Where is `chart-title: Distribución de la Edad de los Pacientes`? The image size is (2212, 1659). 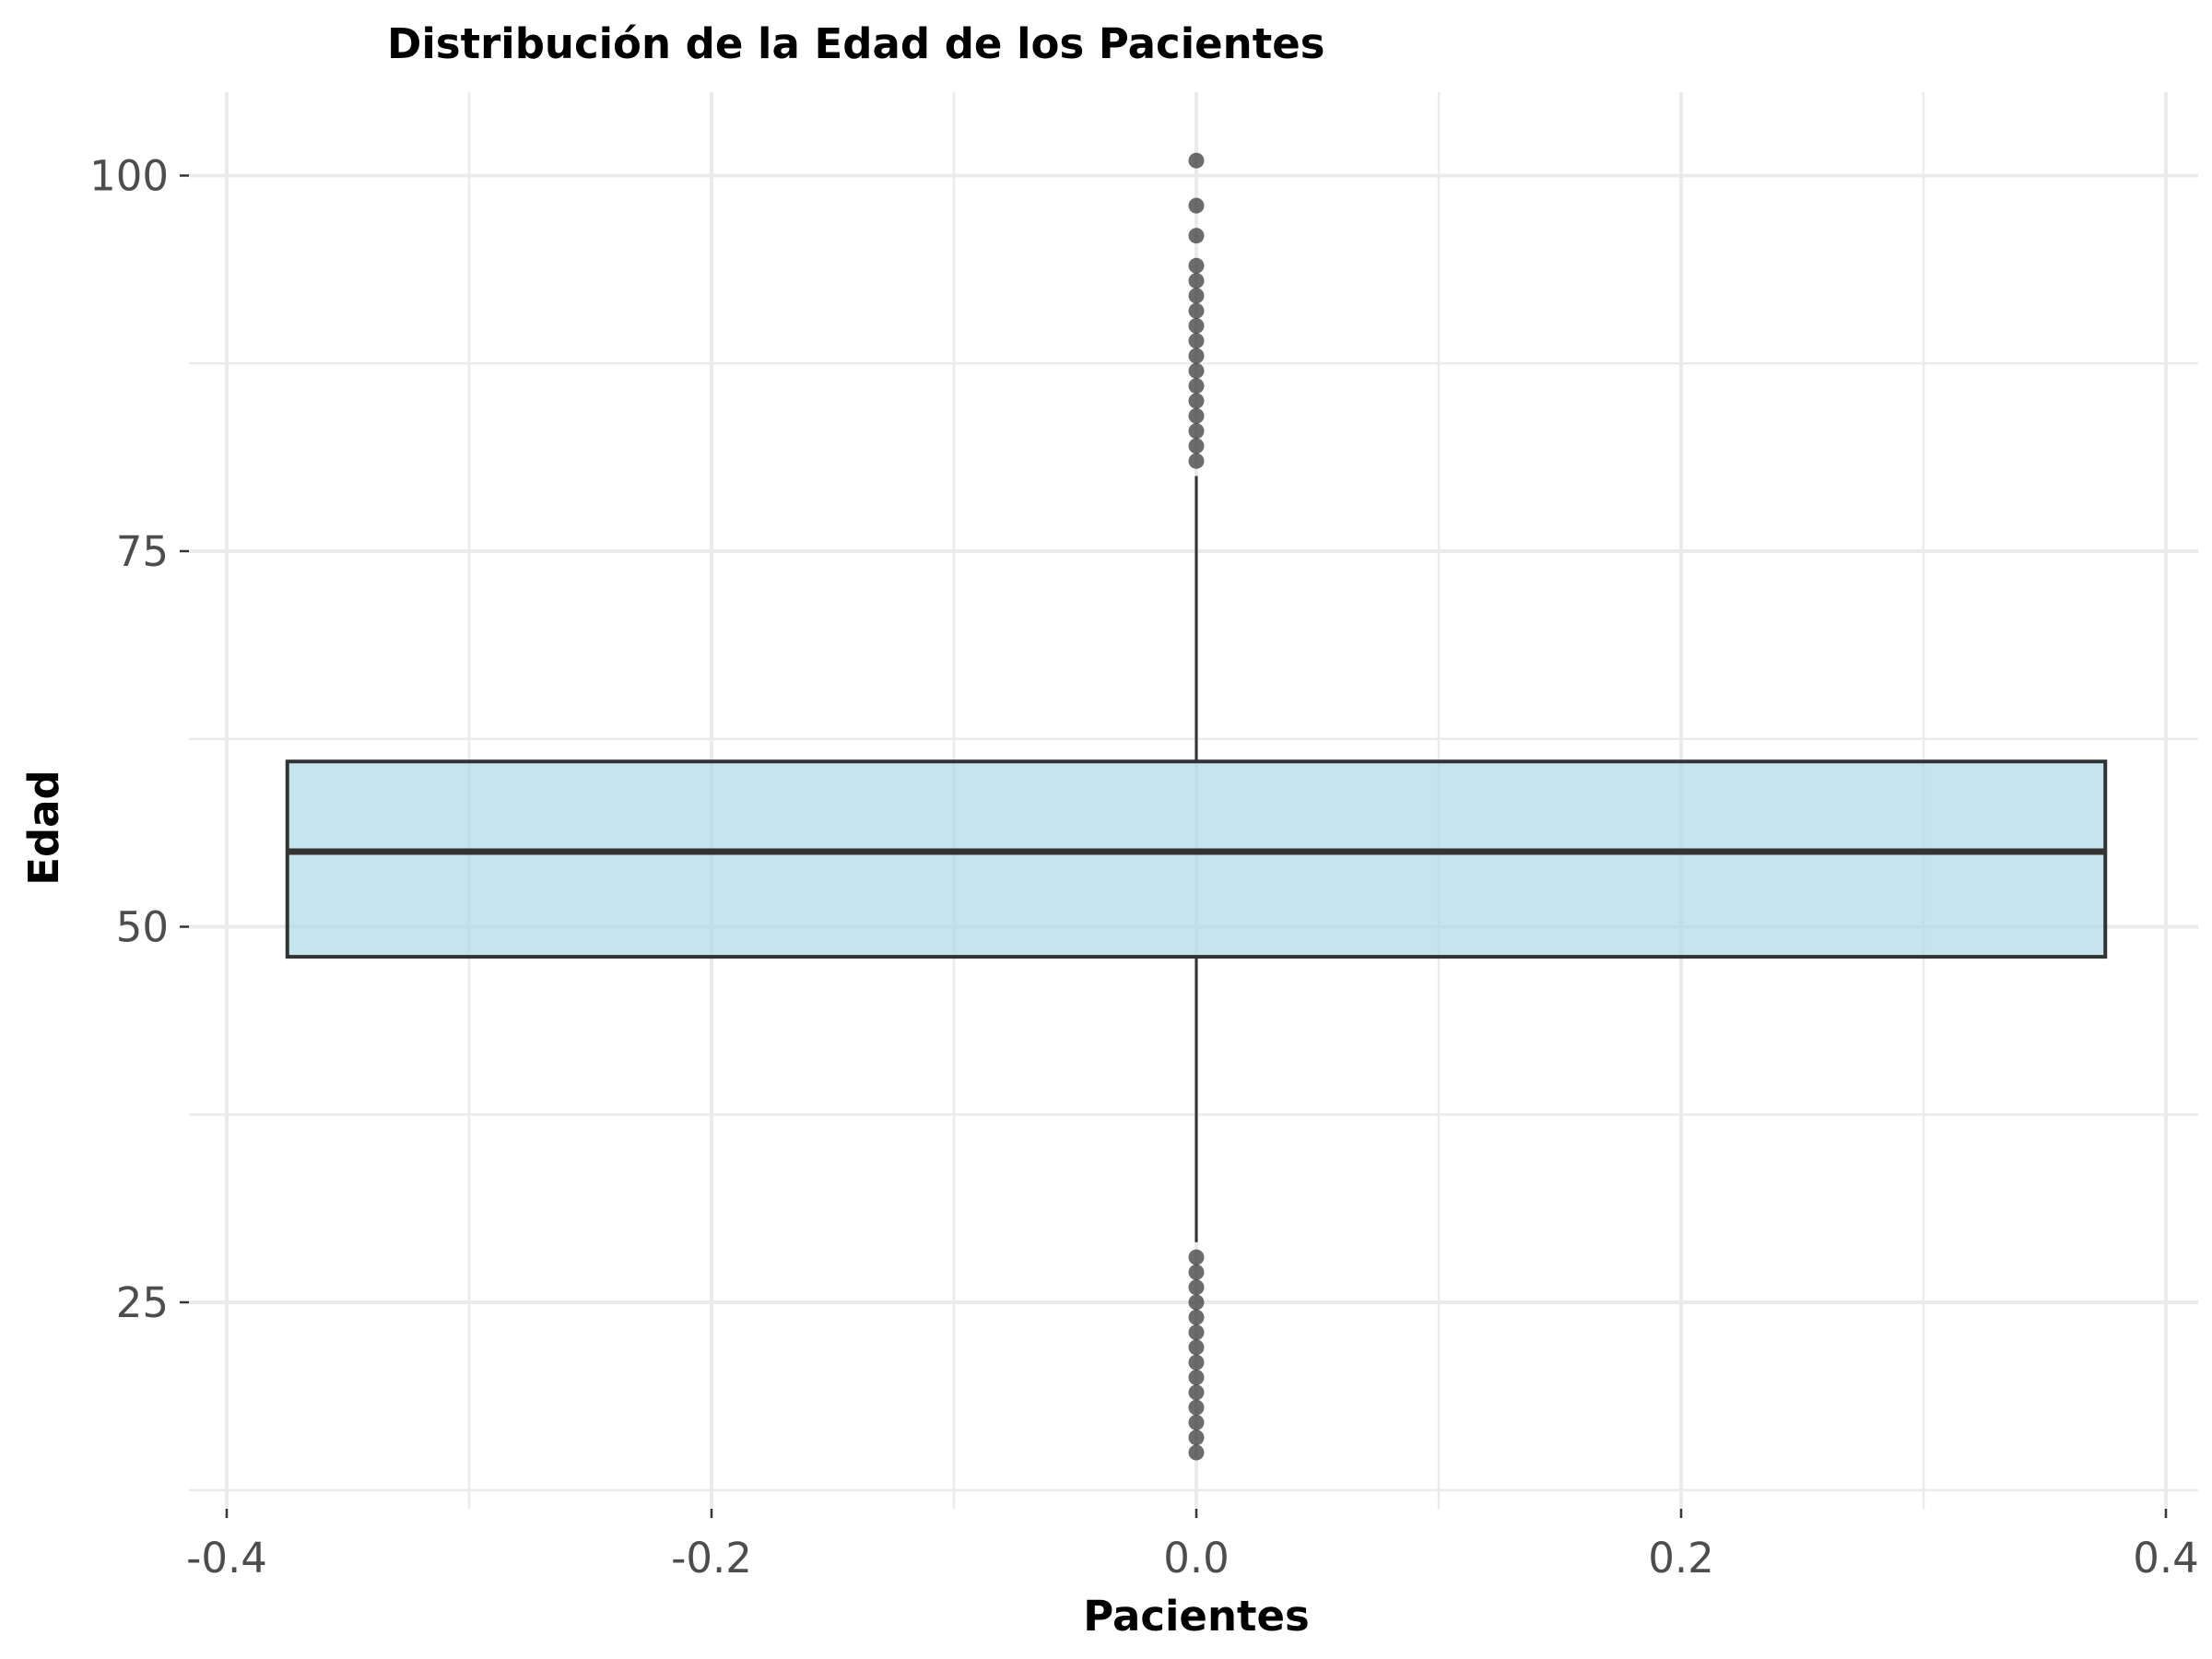
chart-title: Distribución de la Edad de los Pacientes is located at coordinates (856, 43).